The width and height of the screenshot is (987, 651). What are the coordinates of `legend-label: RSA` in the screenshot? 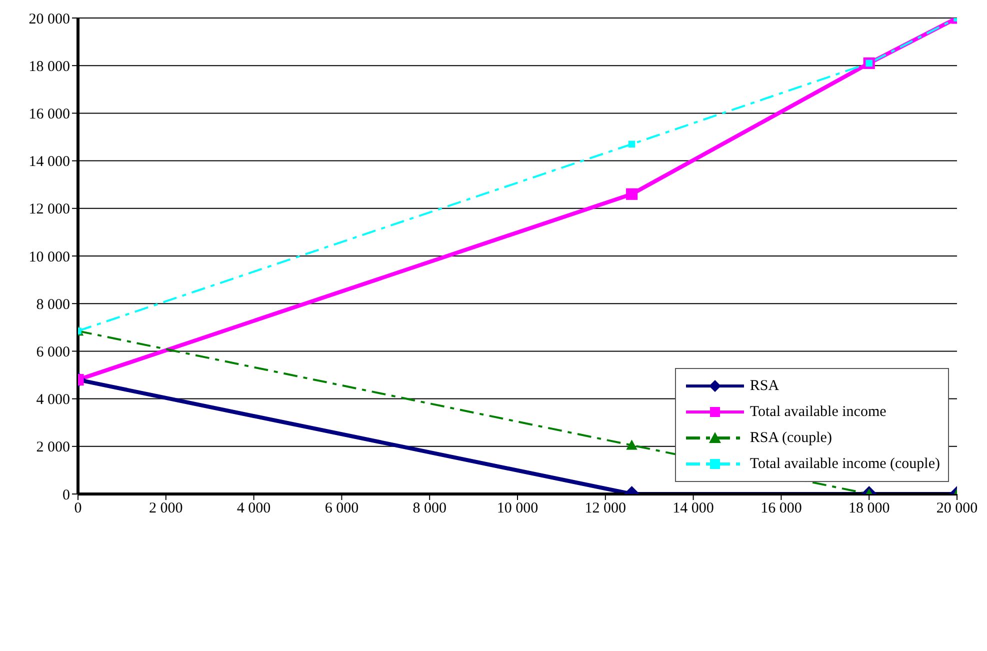 It's located at (765, 386).